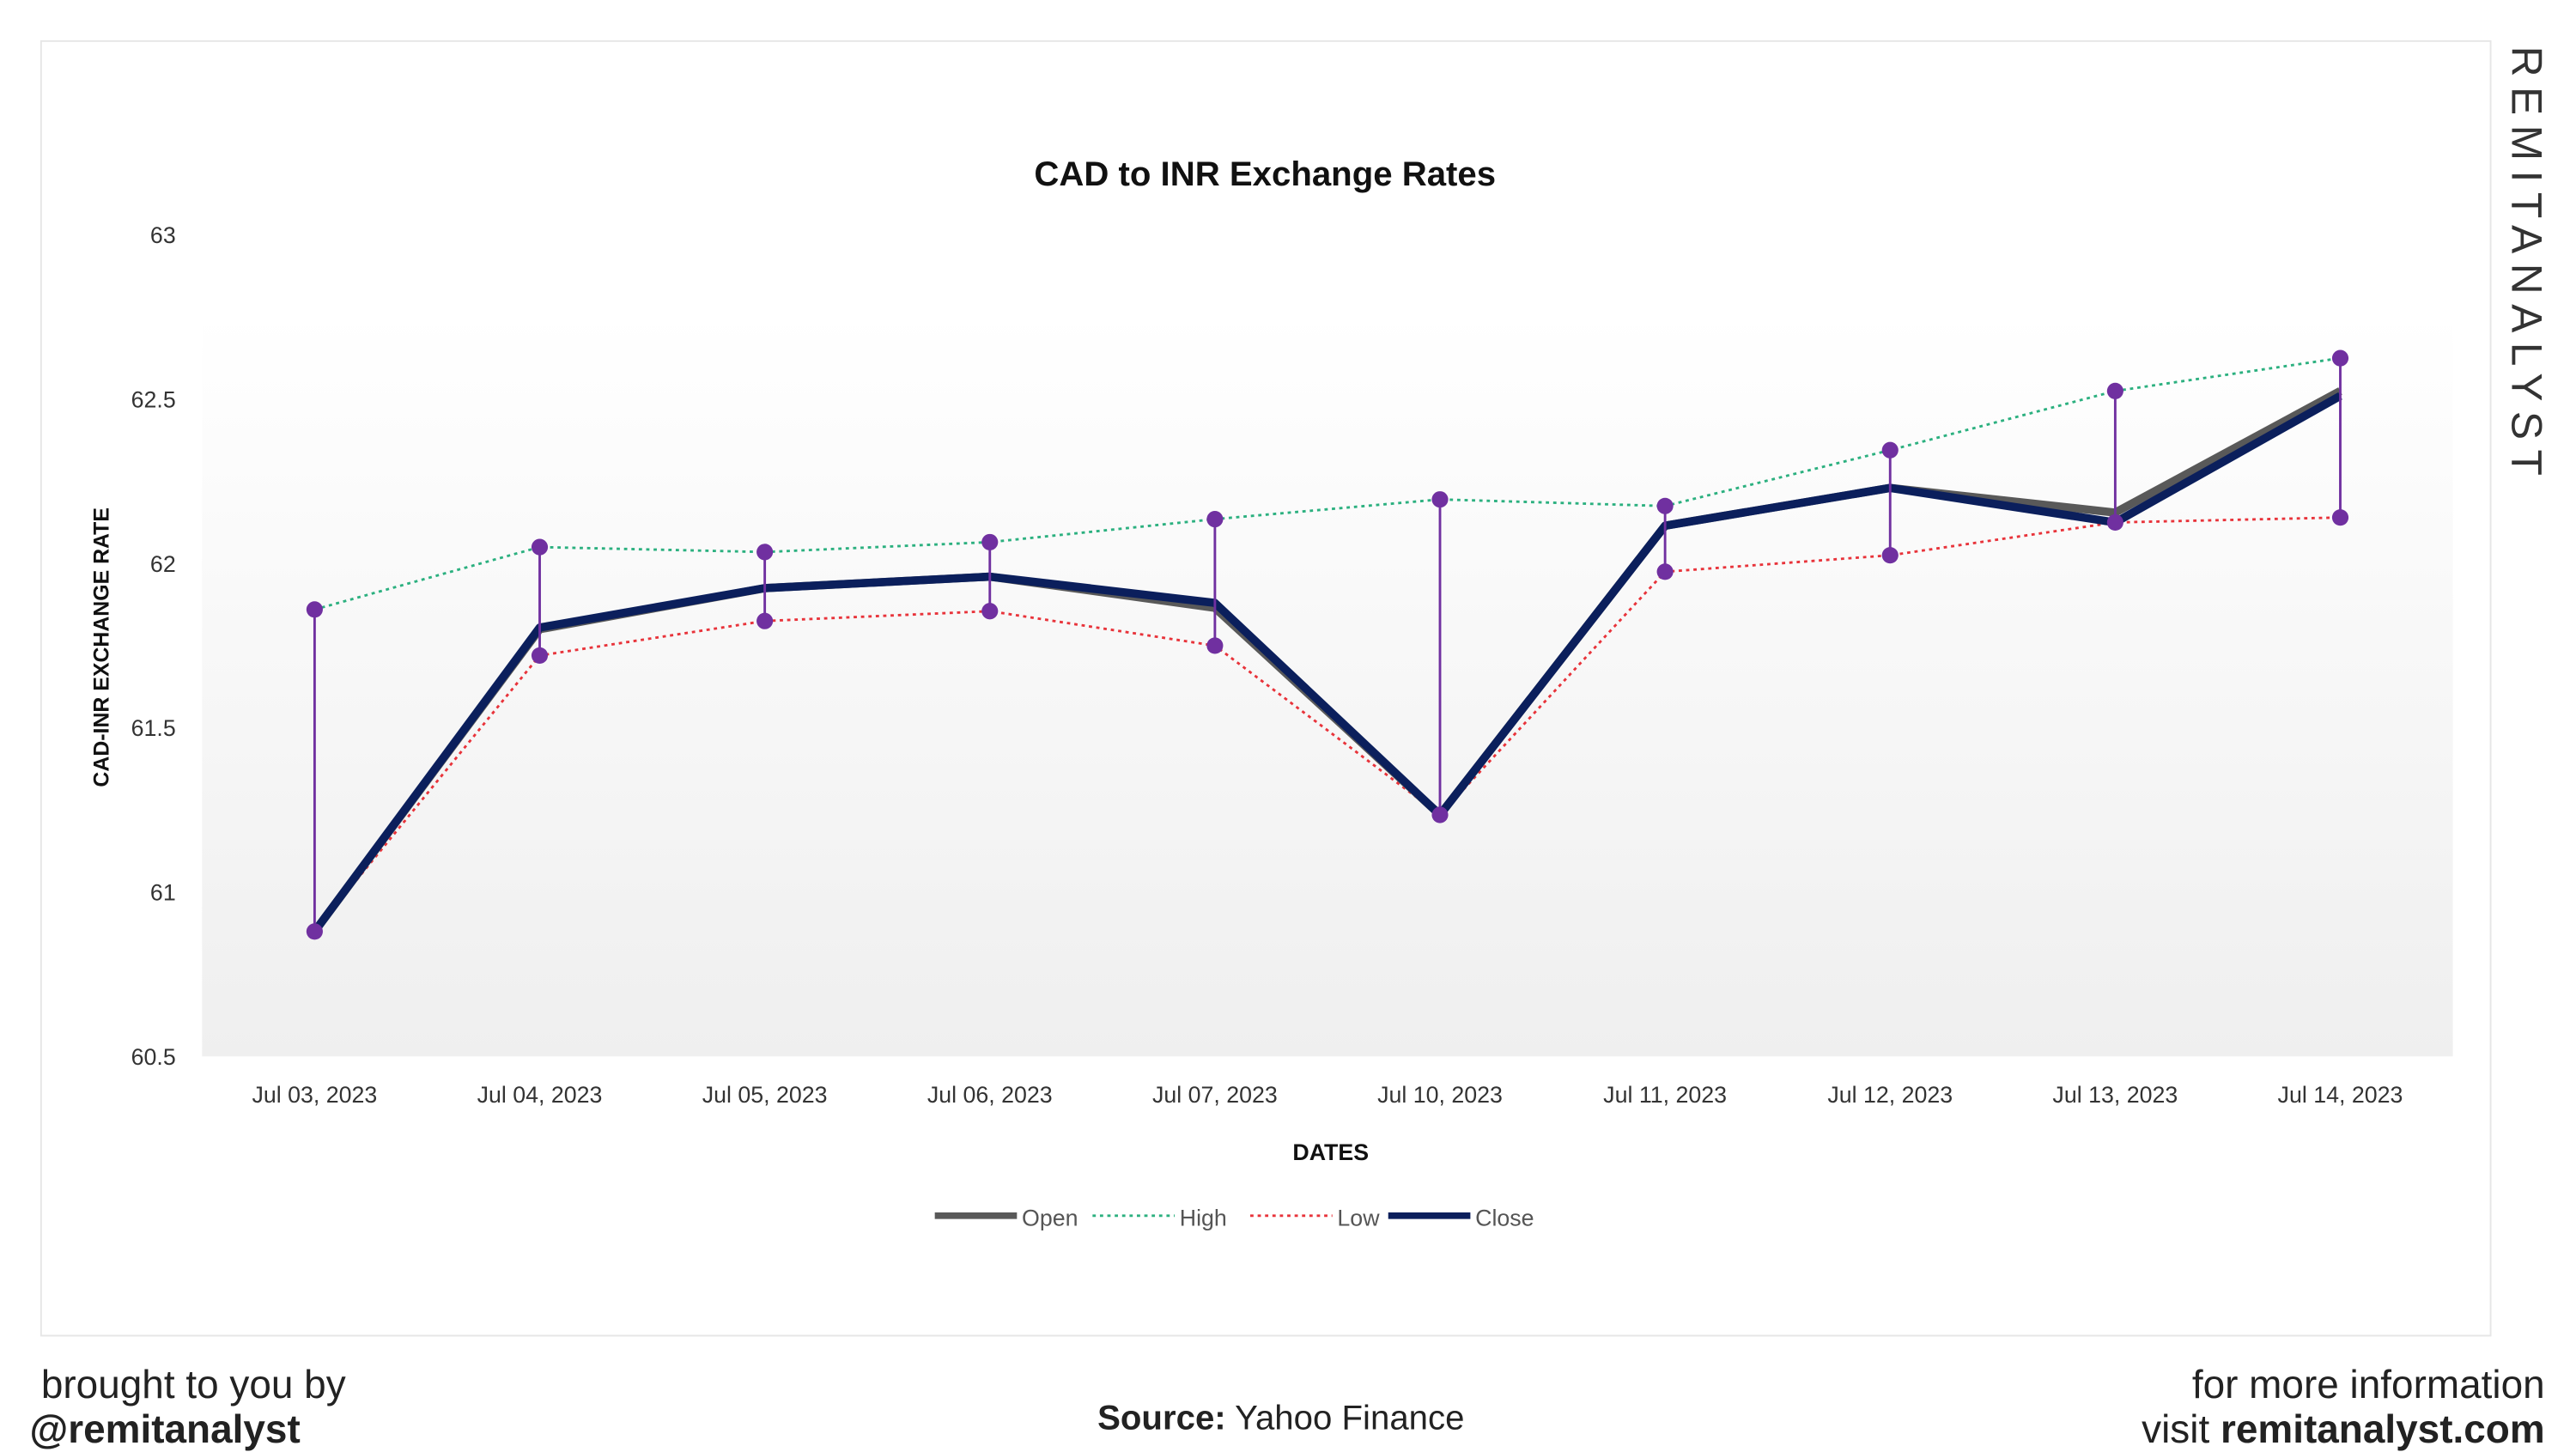 Image resolution: width=2576 pixels, height=1452 pixels. I want to click on source-label: Source:, so click(1162, 1419).